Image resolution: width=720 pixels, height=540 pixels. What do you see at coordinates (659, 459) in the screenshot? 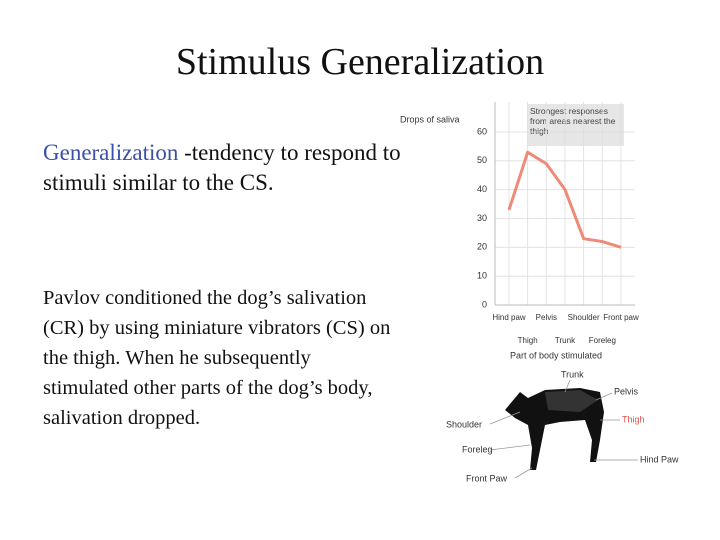
I see `dog-label: Hind Paw` at bounding box center [659, 459].